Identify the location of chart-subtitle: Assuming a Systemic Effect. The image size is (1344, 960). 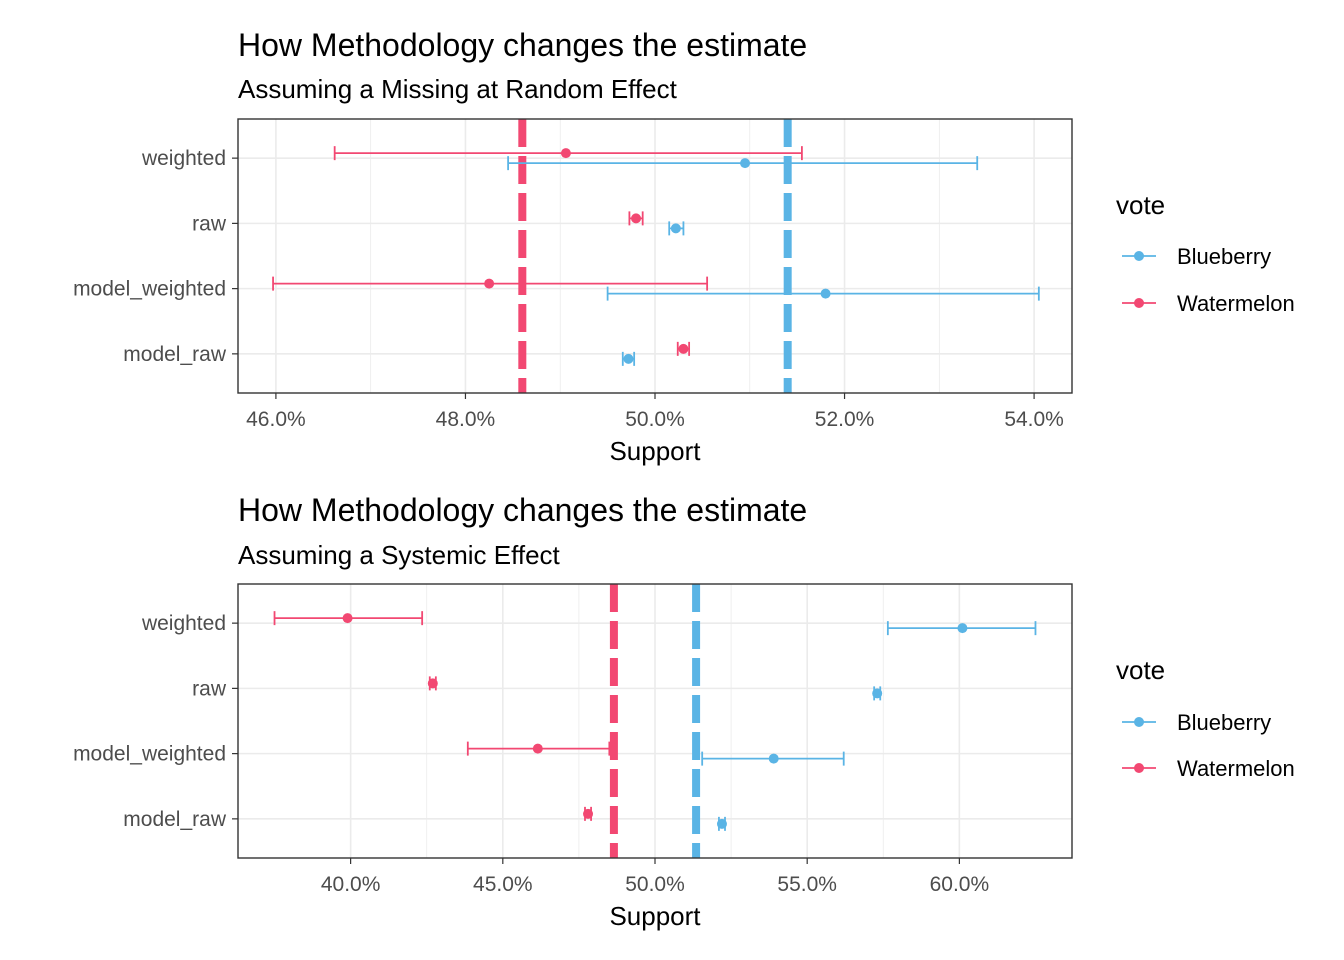
(399, 555).